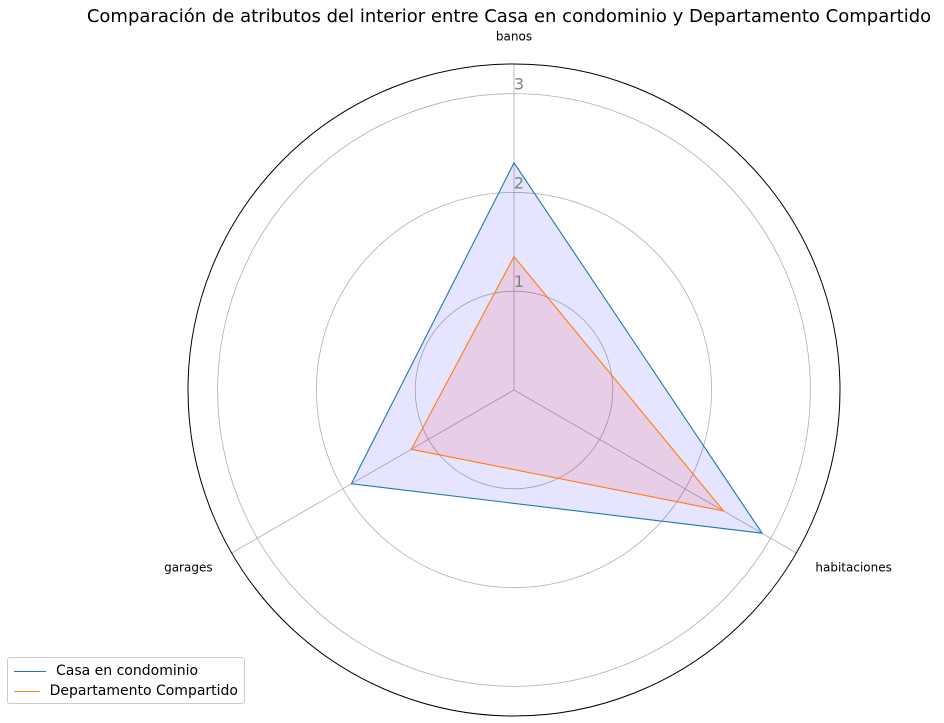 The image size is (944, 723). What do you see at coordinates (188, 568) in the screenshot?
I see `category-label-garages: garages` at bounding box center [188, 568].